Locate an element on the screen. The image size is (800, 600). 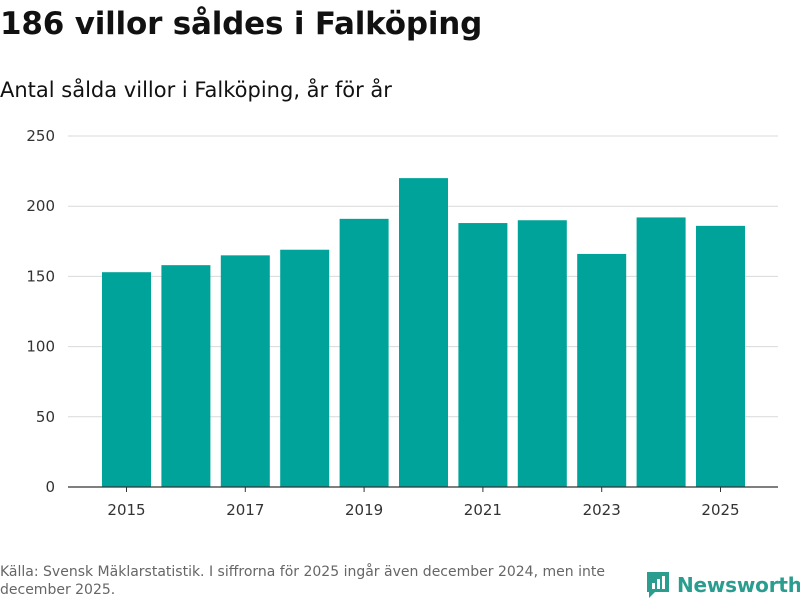
bar-2015 is located at coordinates (126, 379).